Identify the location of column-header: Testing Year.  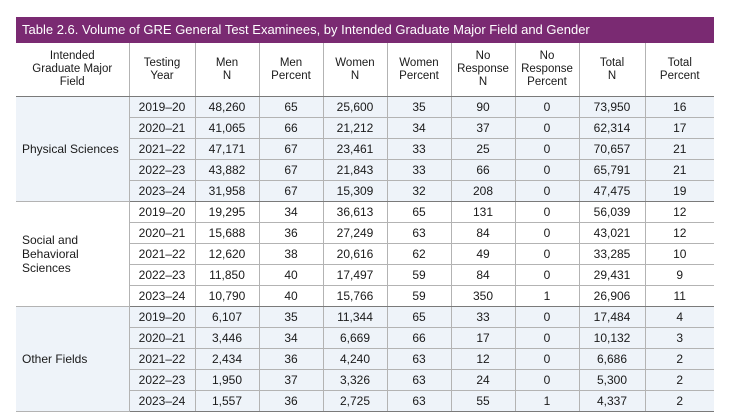
(161, 70).